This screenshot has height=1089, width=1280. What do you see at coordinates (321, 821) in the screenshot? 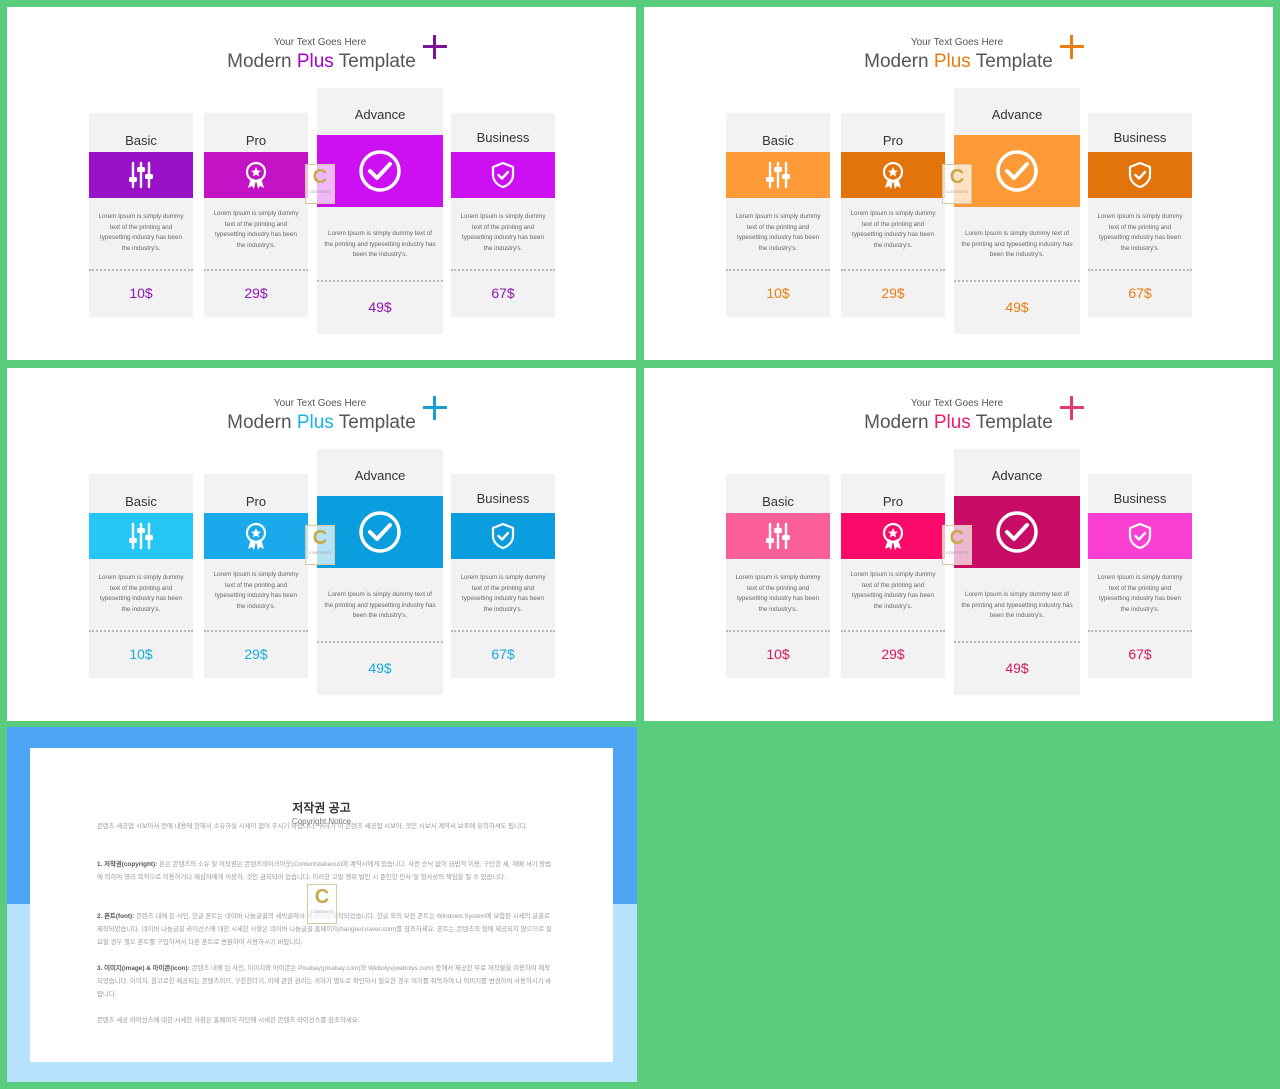
I see `copyright-subtitle: Copyright Notice` at bounding box center [321, 821].